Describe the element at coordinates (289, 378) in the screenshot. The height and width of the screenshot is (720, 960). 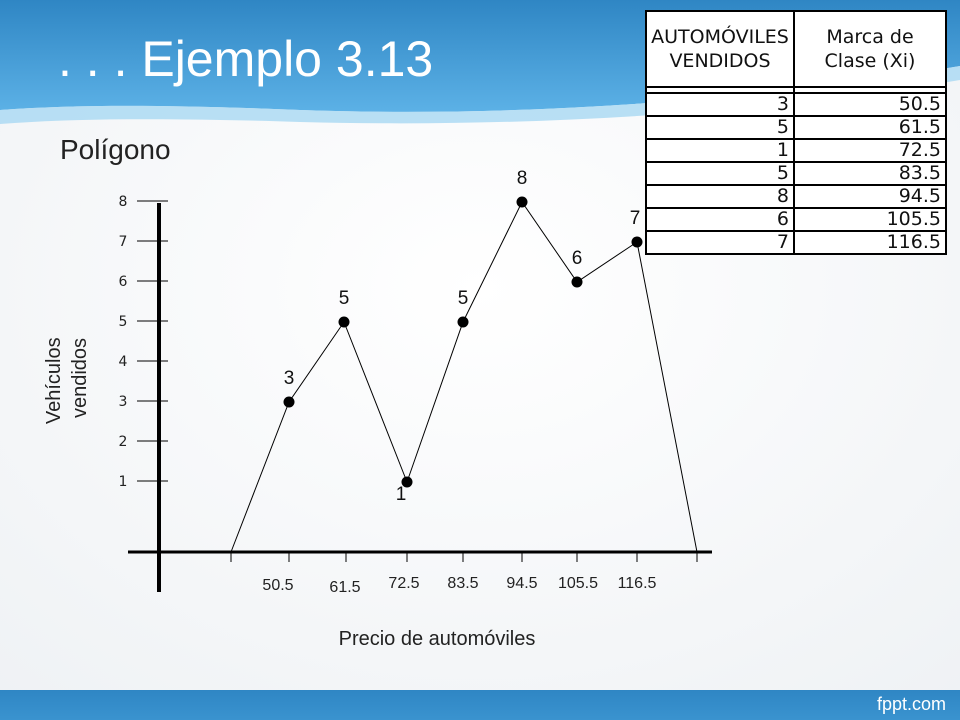
I see `data-label: 3` at that location.